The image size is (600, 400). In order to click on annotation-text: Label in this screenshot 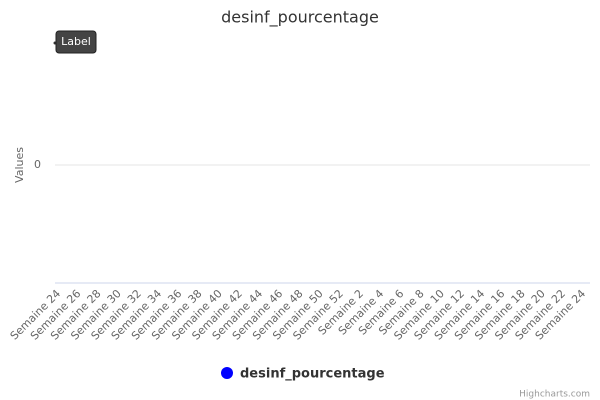, I will do `click(76, 41)`.